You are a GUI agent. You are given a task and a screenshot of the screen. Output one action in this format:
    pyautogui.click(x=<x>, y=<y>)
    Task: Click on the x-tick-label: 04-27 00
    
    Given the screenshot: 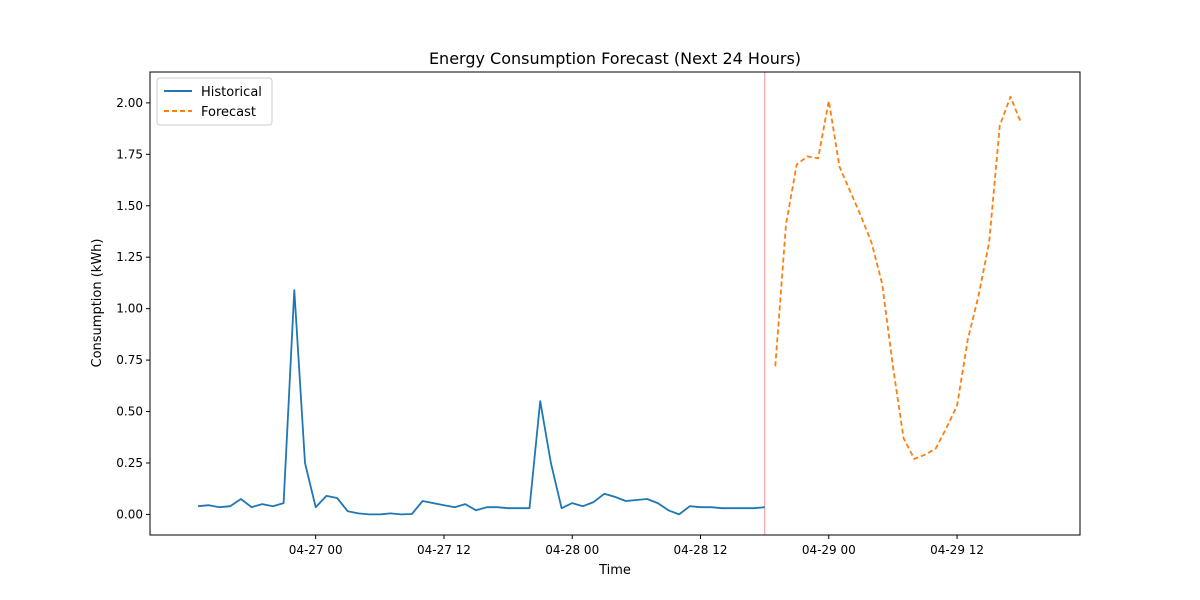 What is the action you would take?
    pyautogui.click(x=316, y=550)
    